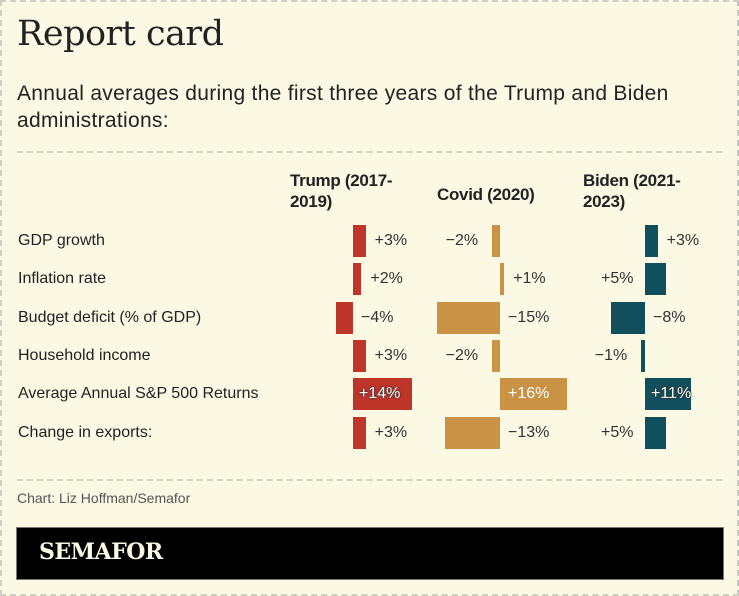  I want to click on logo-band: SEMAFOR, so click(370, 553).